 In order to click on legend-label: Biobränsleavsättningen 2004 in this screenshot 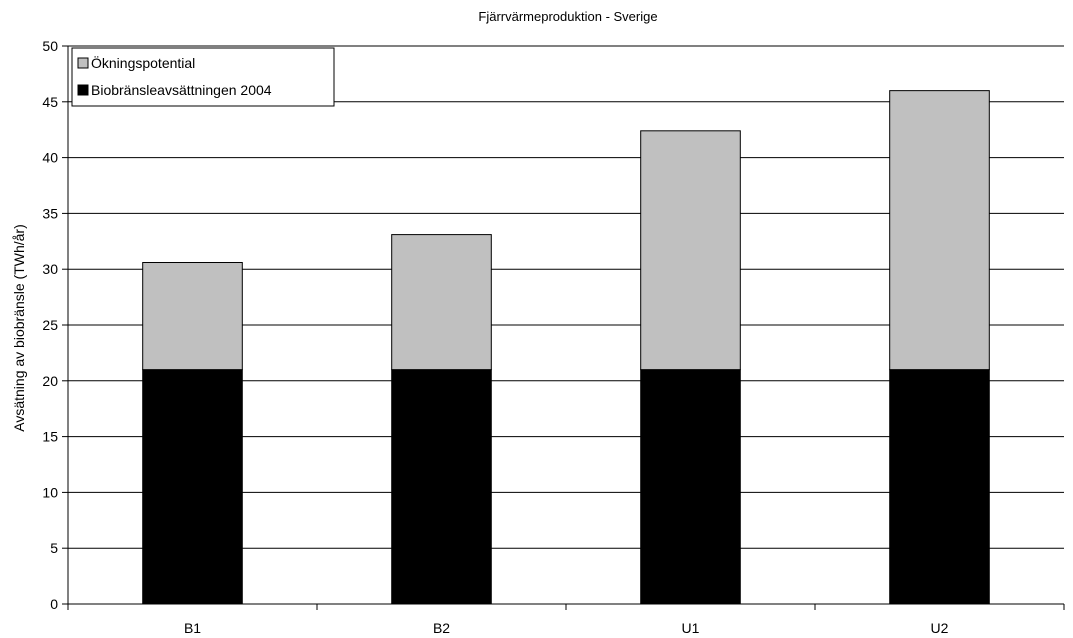, I will do `click(181, 90)`.